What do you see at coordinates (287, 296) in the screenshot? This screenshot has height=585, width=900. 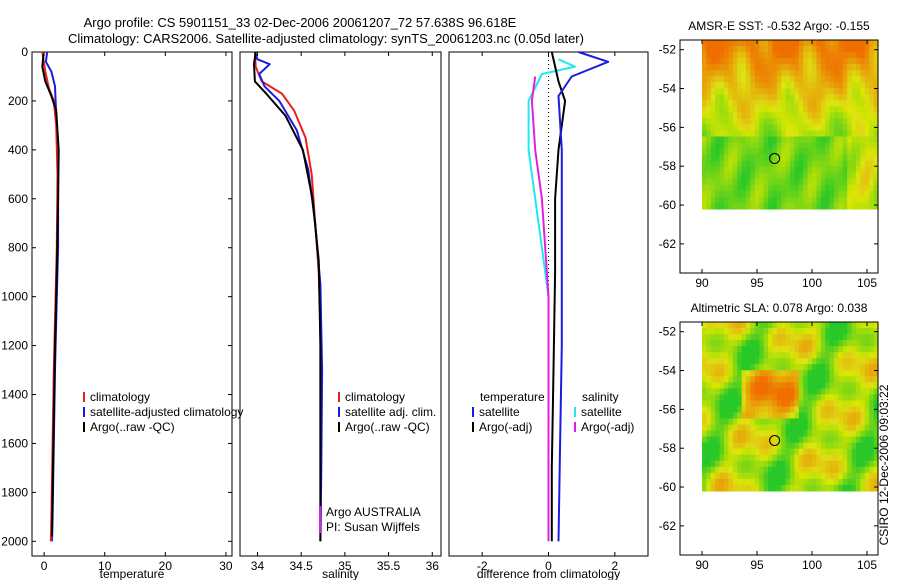 I see `salt-series-line` at bounding box center [287, 296].